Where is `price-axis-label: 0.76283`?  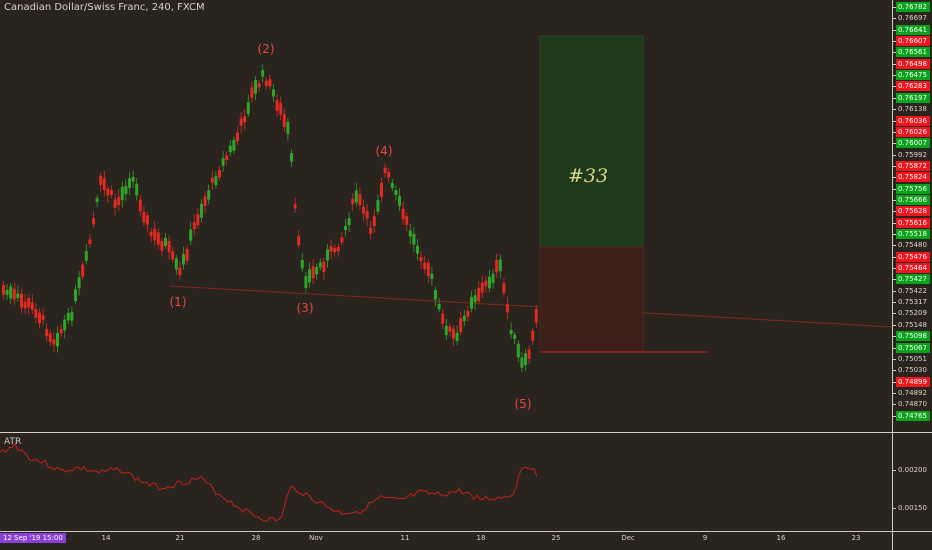
price-axis-label: 0.76283 is located at coordinates (913, 86).